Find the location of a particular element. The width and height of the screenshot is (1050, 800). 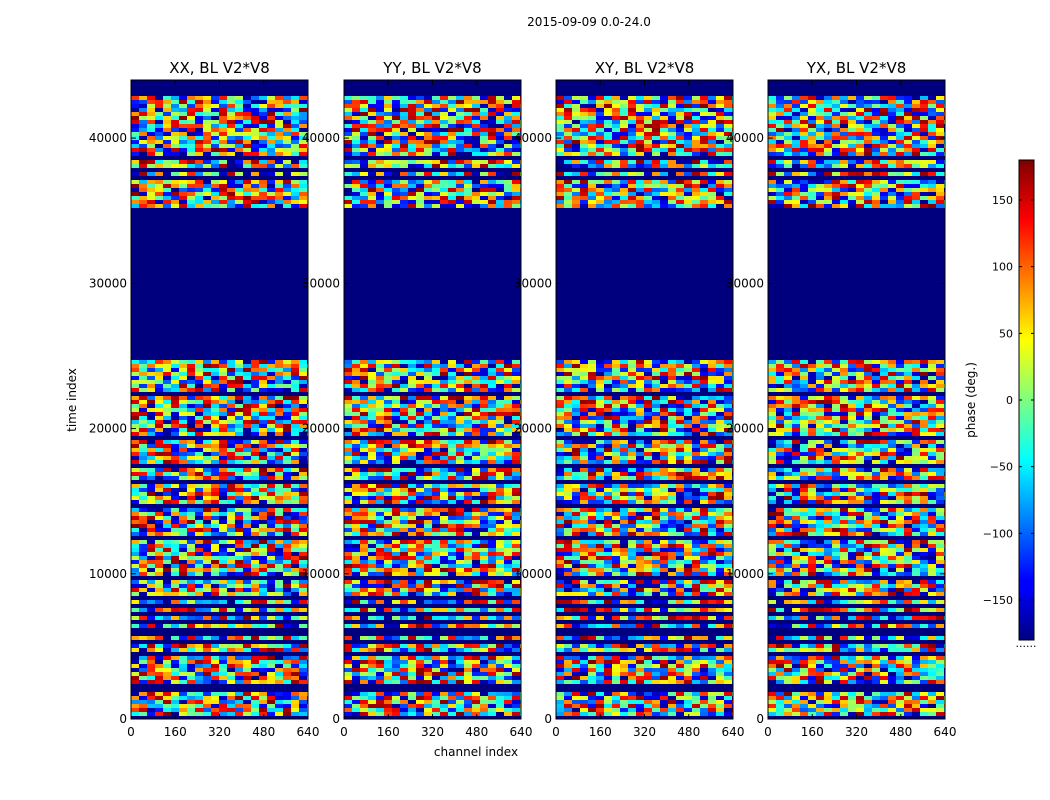

y-tick-label: 30000 is located at coordinates (321, 283).